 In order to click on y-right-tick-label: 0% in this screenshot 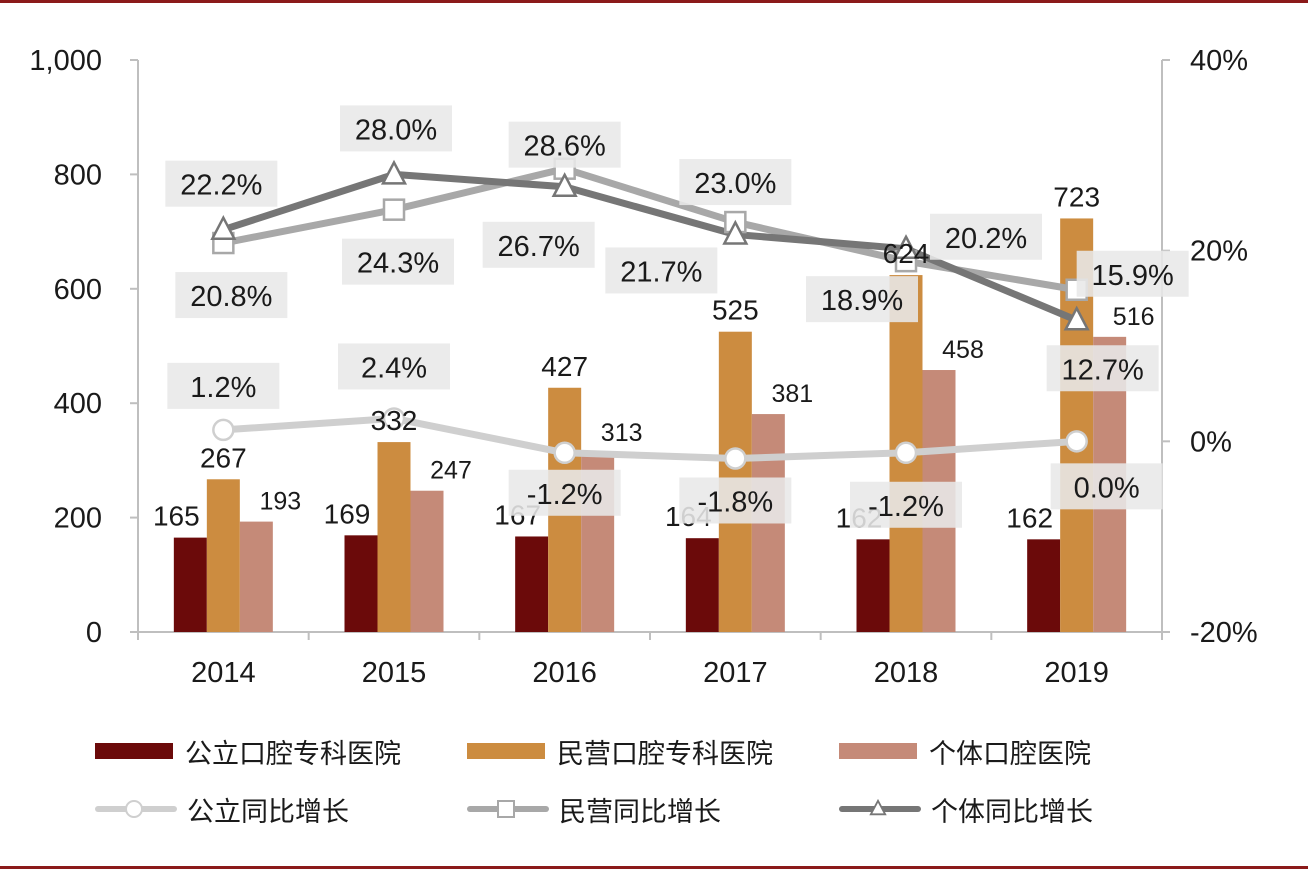, I will do `click(1211, 442)`.